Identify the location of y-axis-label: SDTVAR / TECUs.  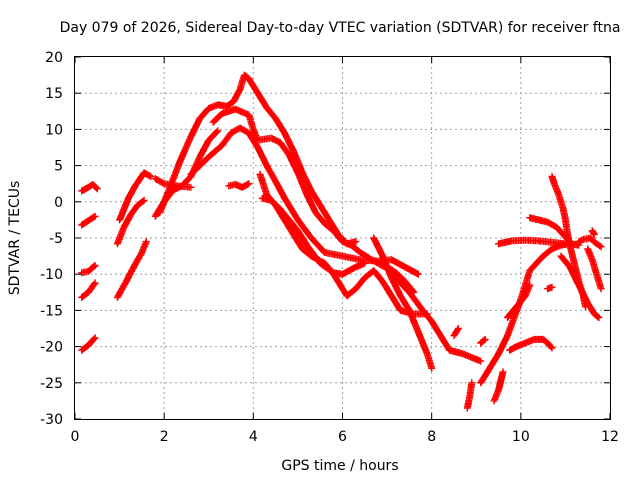
(15, 238).